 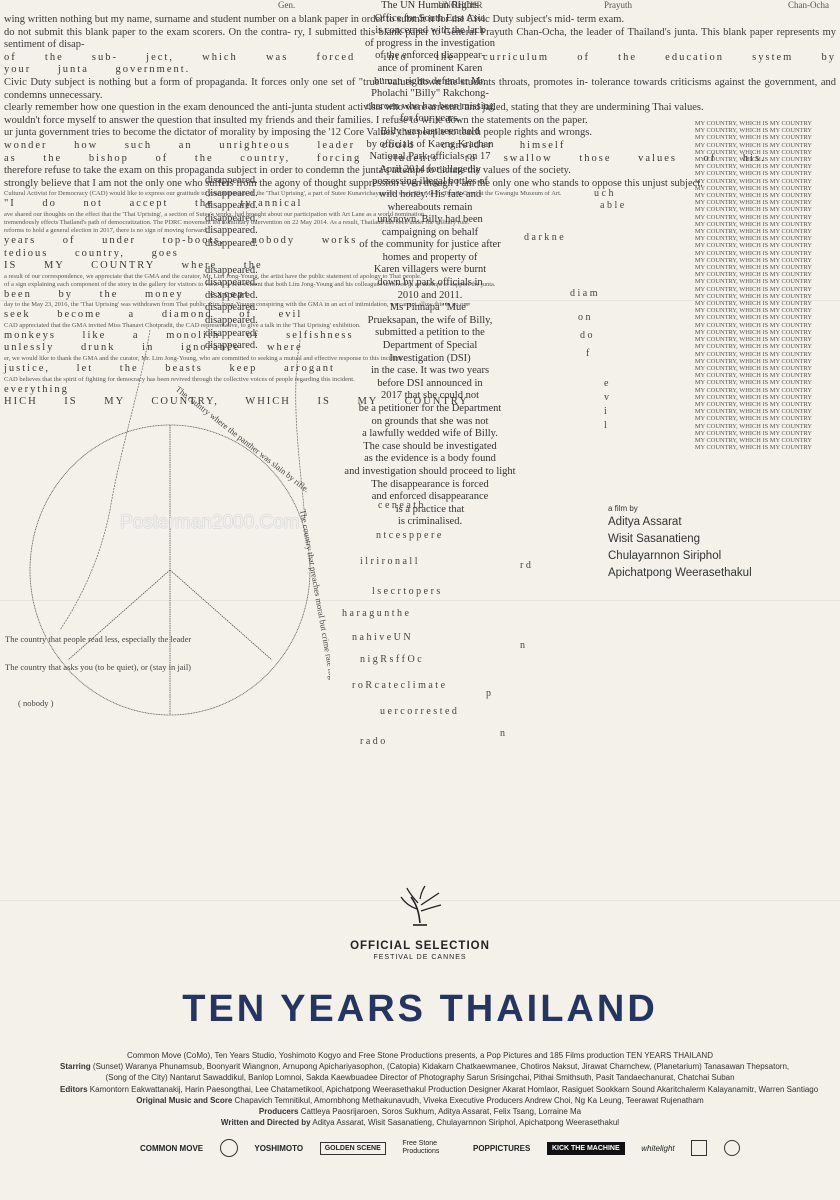 I want to click on top-name: Gen., so click(x=287, y=5).